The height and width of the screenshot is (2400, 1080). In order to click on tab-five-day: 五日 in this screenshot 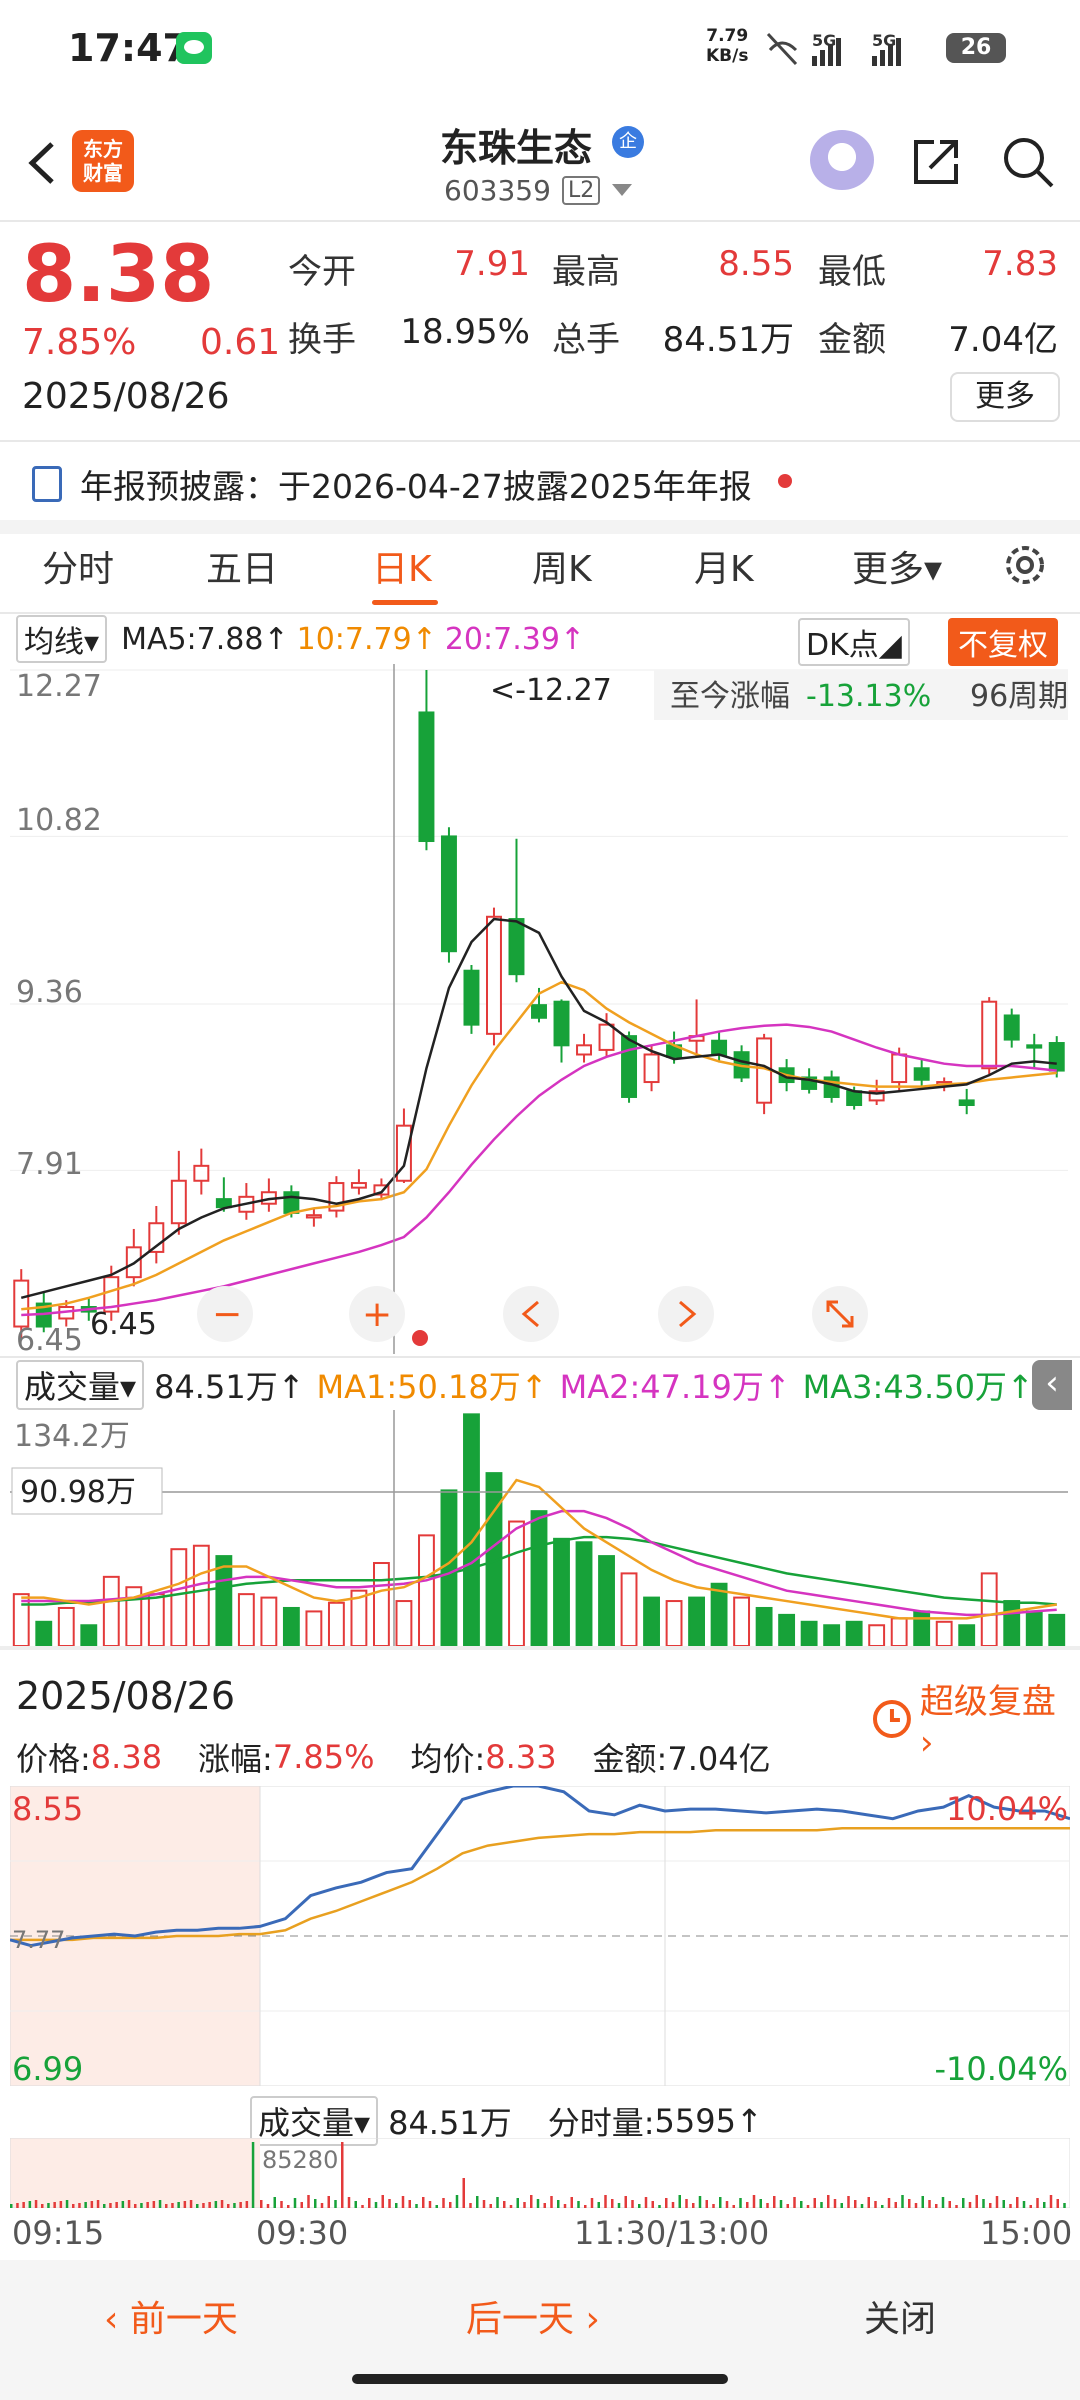, I will do `click(242, 569)`.